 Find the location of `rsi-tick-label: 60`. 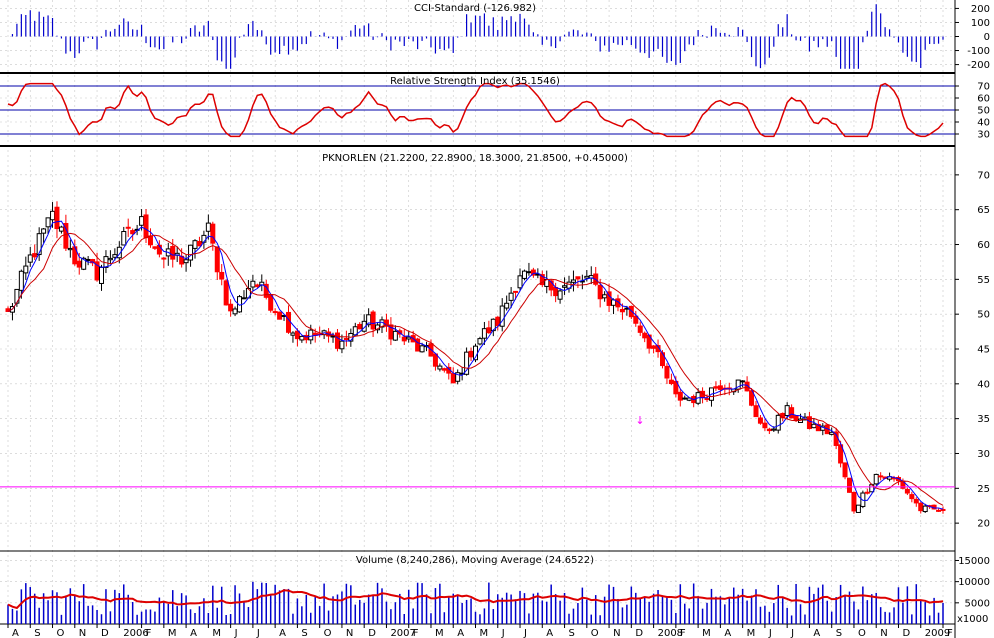

rsi-tick-label: 60 is located at coordinates (983, 99).